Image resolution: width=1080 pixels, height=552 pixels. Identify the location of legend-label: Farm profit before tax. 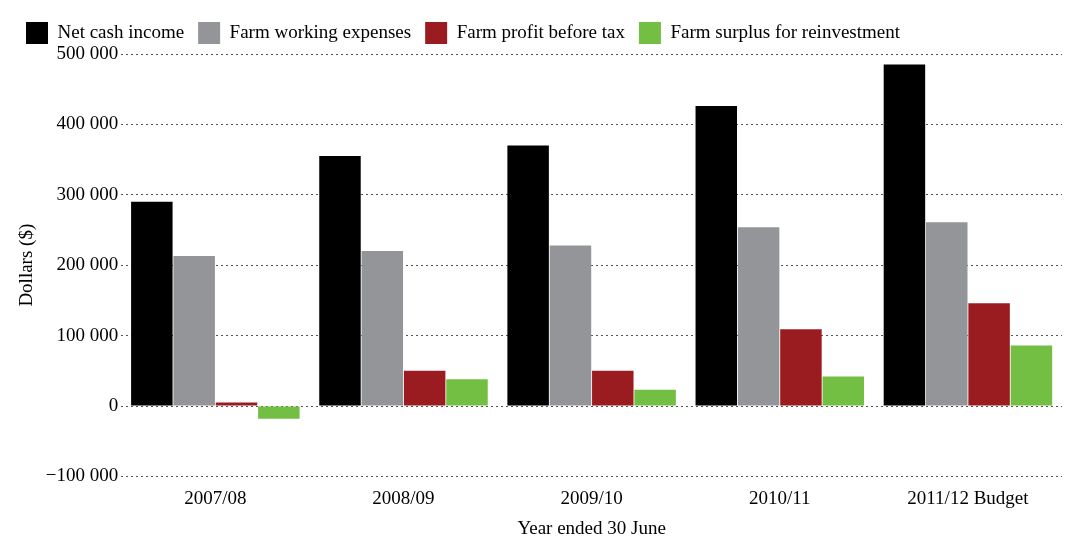
(541, 31).